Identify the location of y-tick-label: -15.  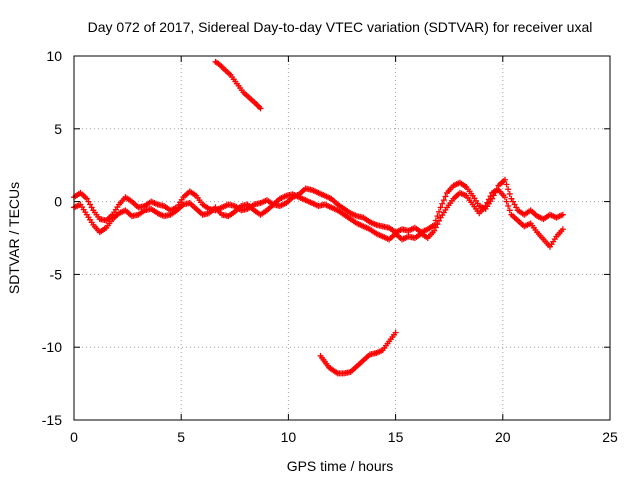
(52, 420).